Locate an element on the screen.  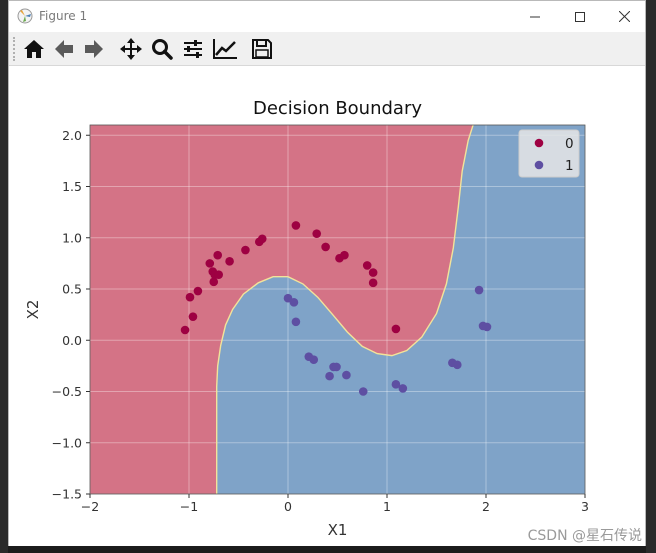
y-tick-label: −1.5 is located at coordinates (67, 494).